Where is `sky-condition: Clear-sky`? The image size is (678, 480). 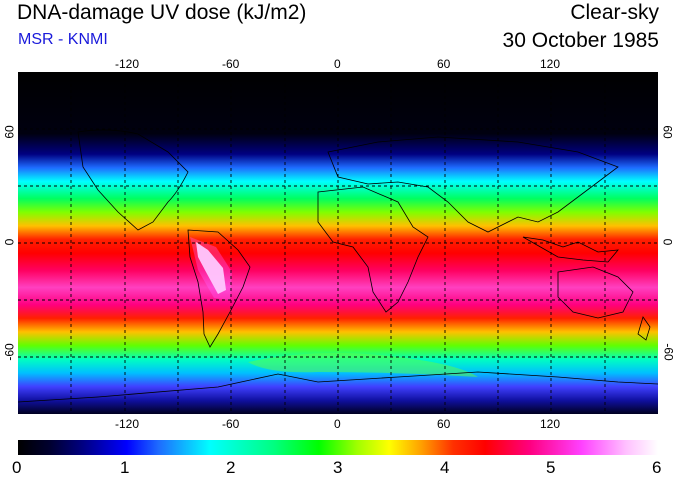
sky-condition: Clear-sky is located at coordinates (614, 12).